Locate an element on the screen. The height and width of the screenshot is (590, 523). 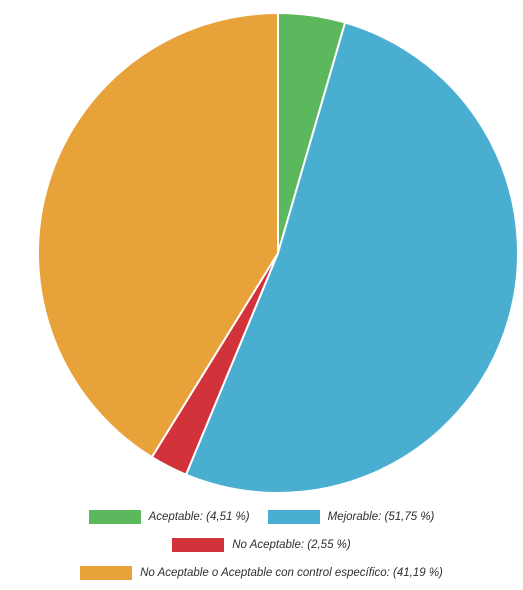
legend-row-2: No Aceptable: (2,55 %) is located at coordinates (261, 545).